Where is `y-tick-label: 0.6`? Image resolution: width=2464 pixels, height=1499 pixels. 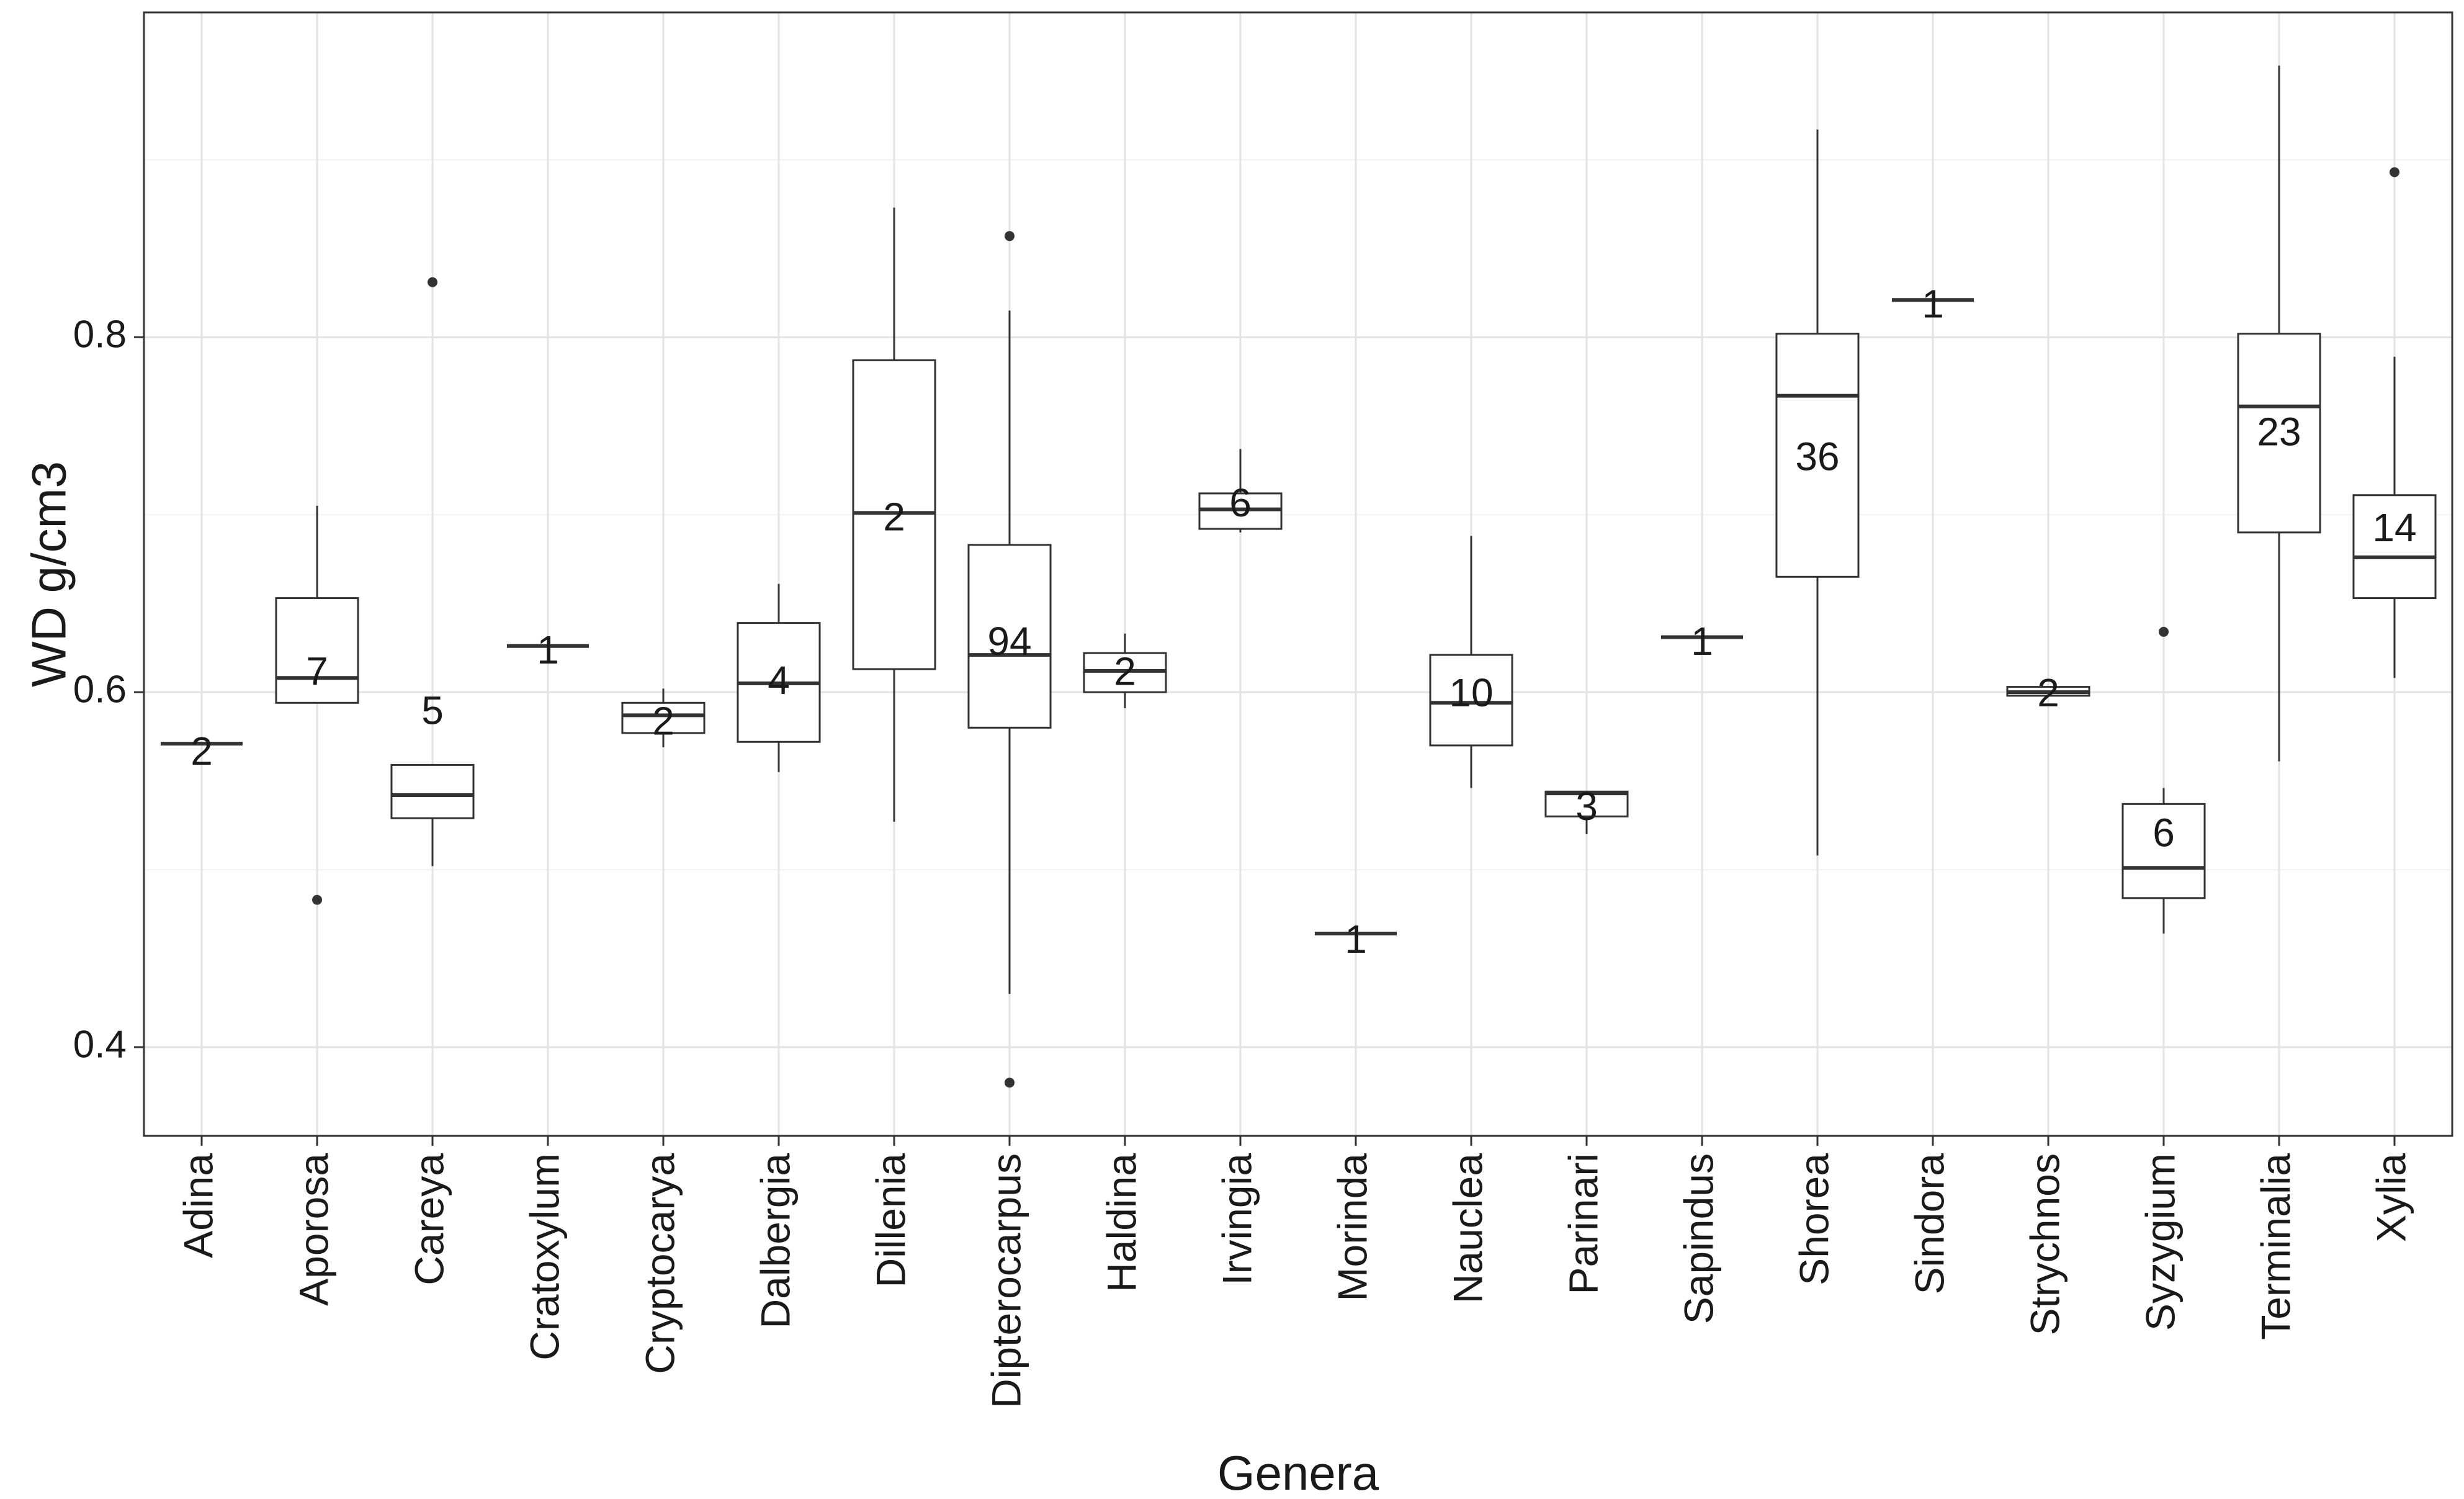
y-tick-label: 0.6 is located at coordinates (100, 690).